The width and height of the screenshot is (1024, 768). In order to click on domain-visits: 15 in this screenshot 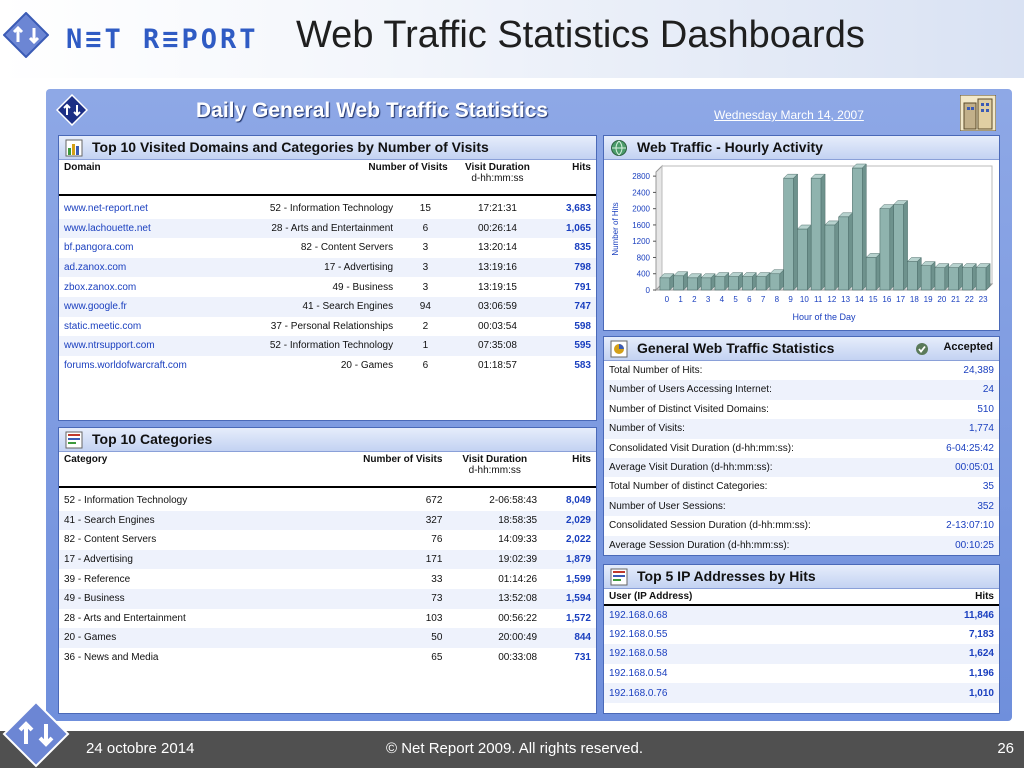, I will do `click(425, 209)`.